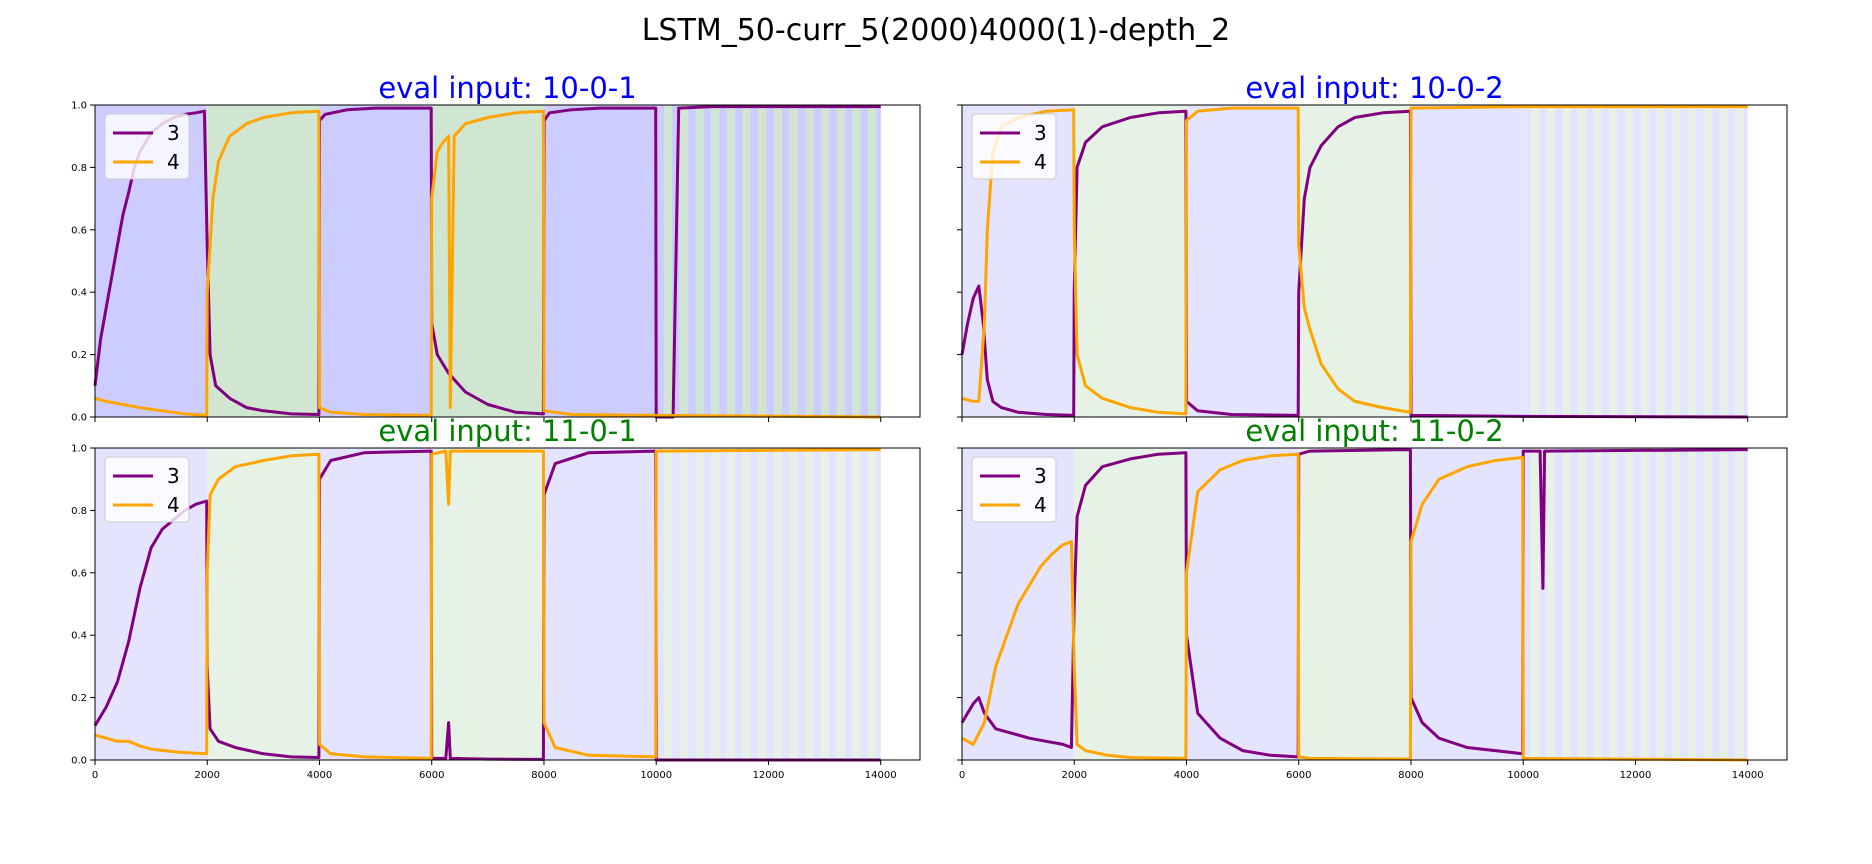 The height and width of the screenshot is (864, 1872). I want to click on subplot-title: eval input: 11-0-1, so click(507, 431).